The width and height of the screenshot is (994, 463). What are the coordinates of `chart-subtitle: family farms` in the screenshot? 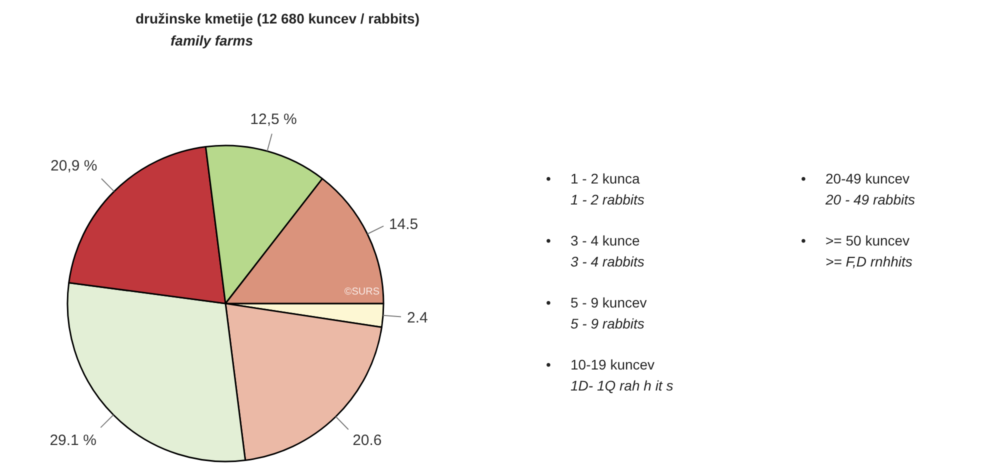 It's located at (212, 40).